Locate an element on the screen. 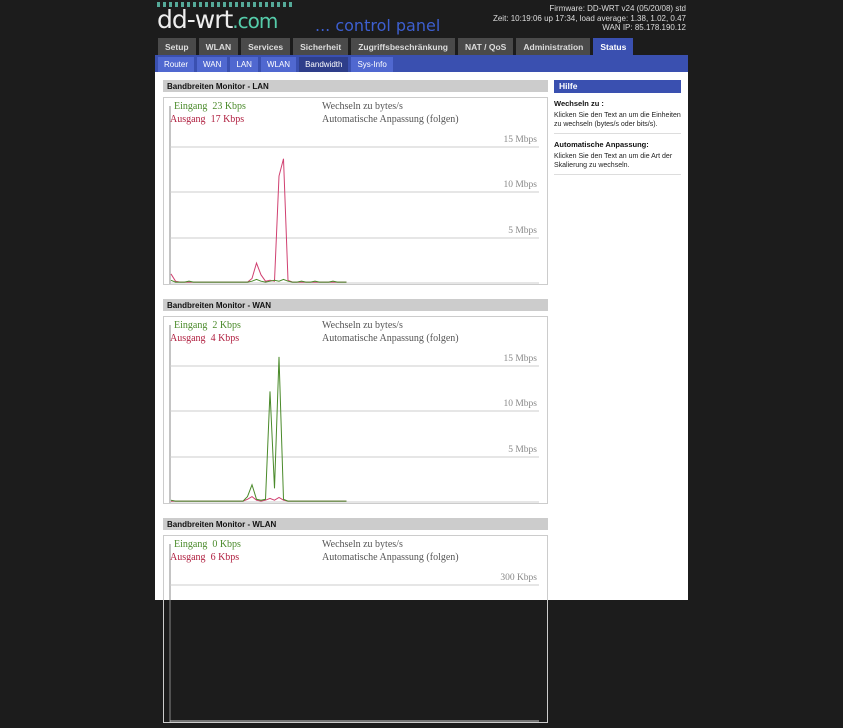  help-title: Hilfe is located at coordinates (617, 86).